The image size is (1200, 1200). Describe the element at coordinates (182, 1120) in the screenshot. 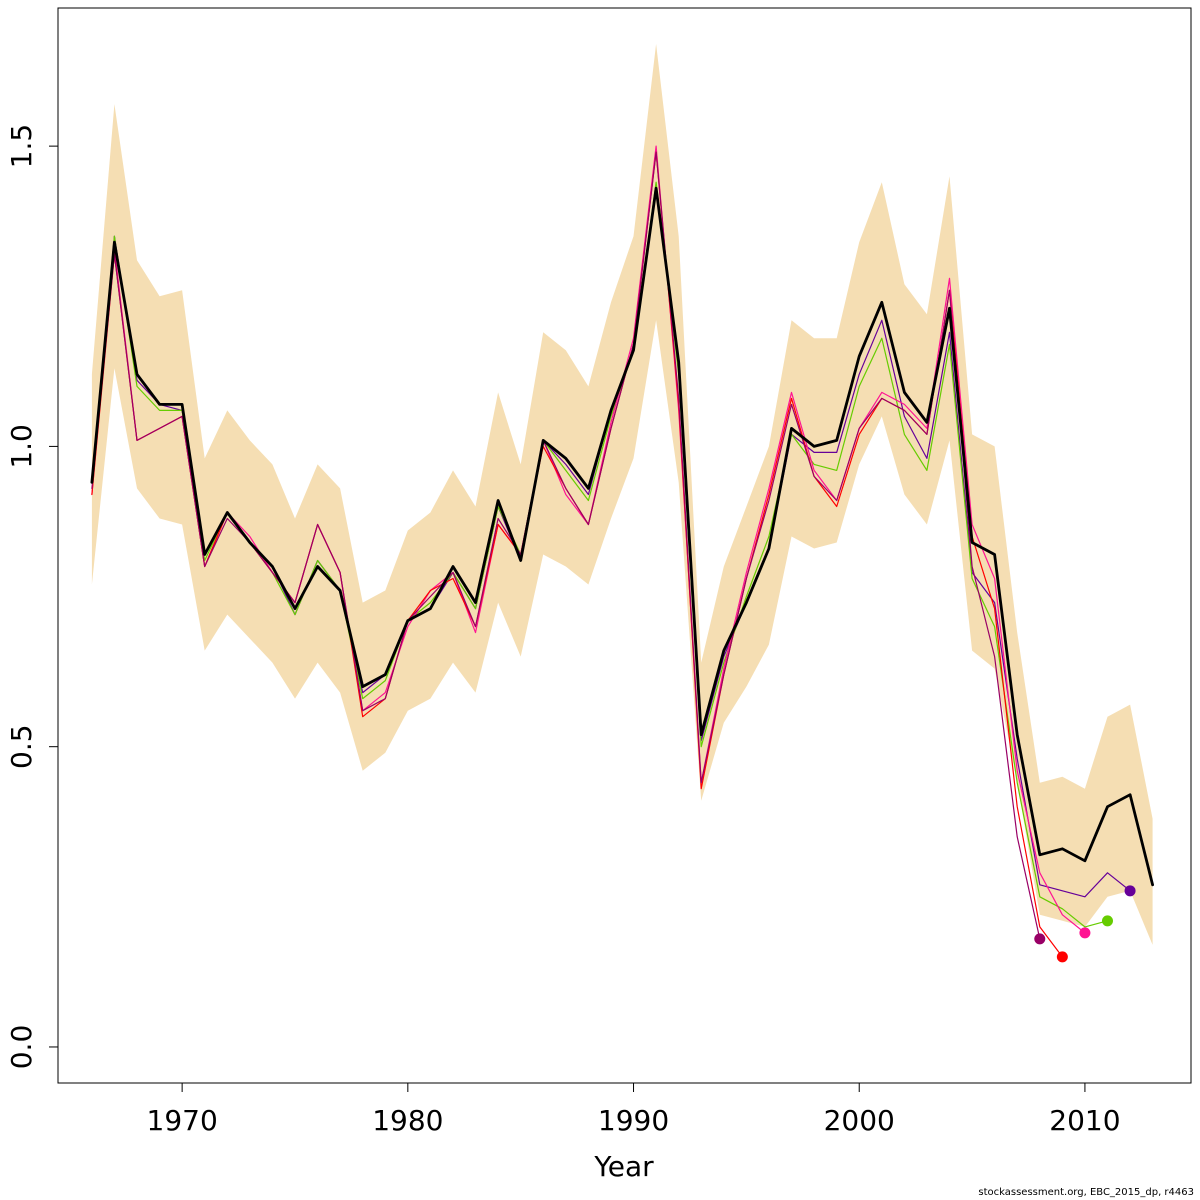

I see `x-tick-label: 1970` at that location.